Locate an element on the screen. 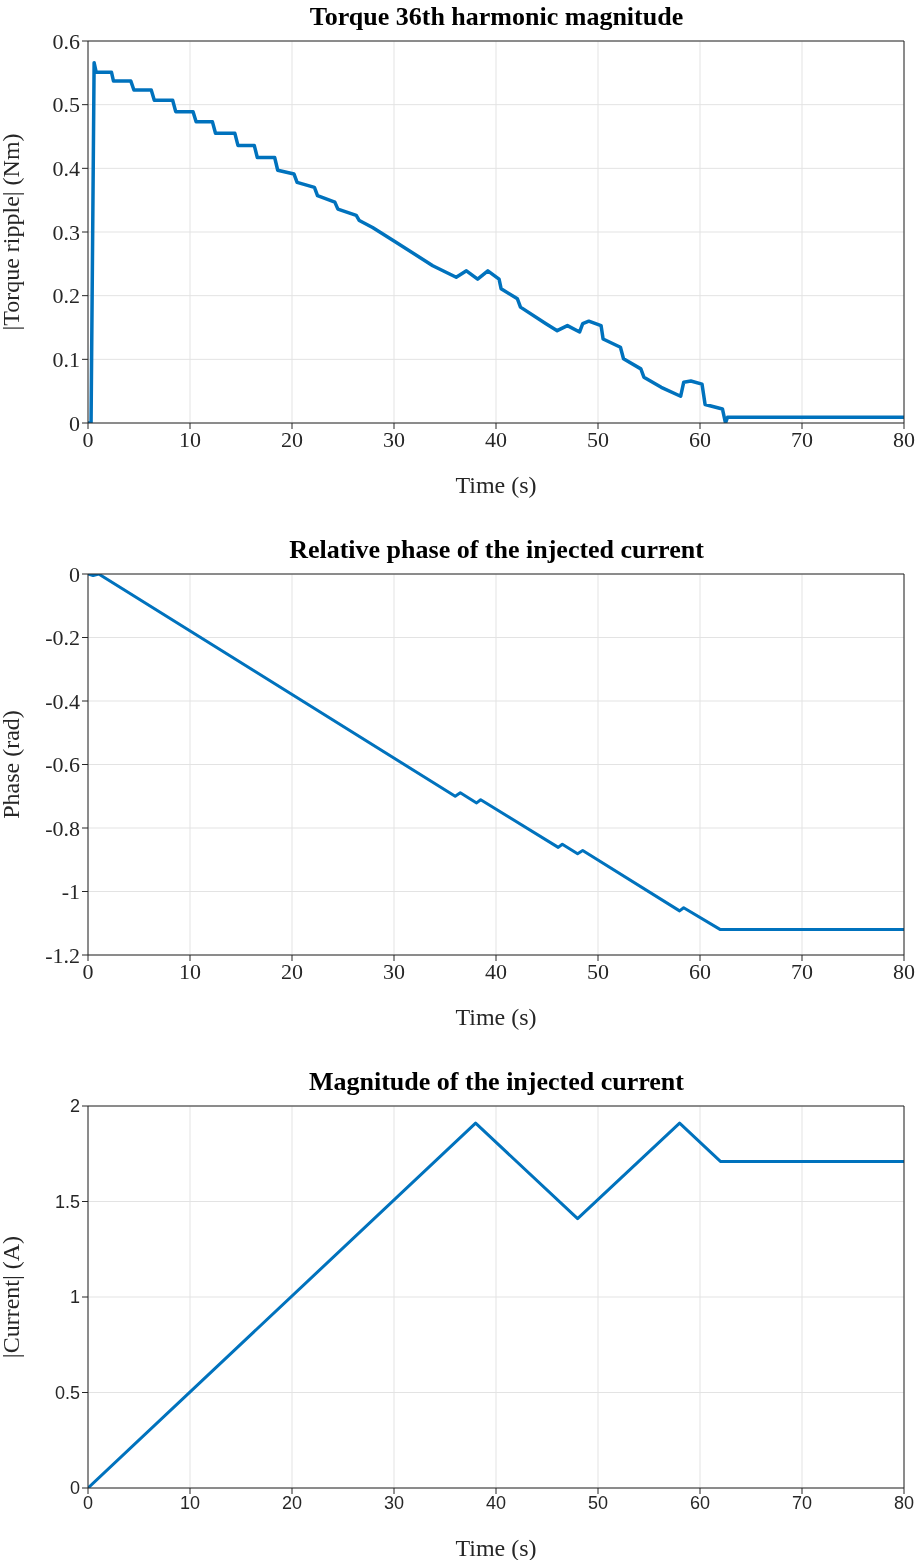  y-tick-label: 2 is located at coordinates (74, 1106).